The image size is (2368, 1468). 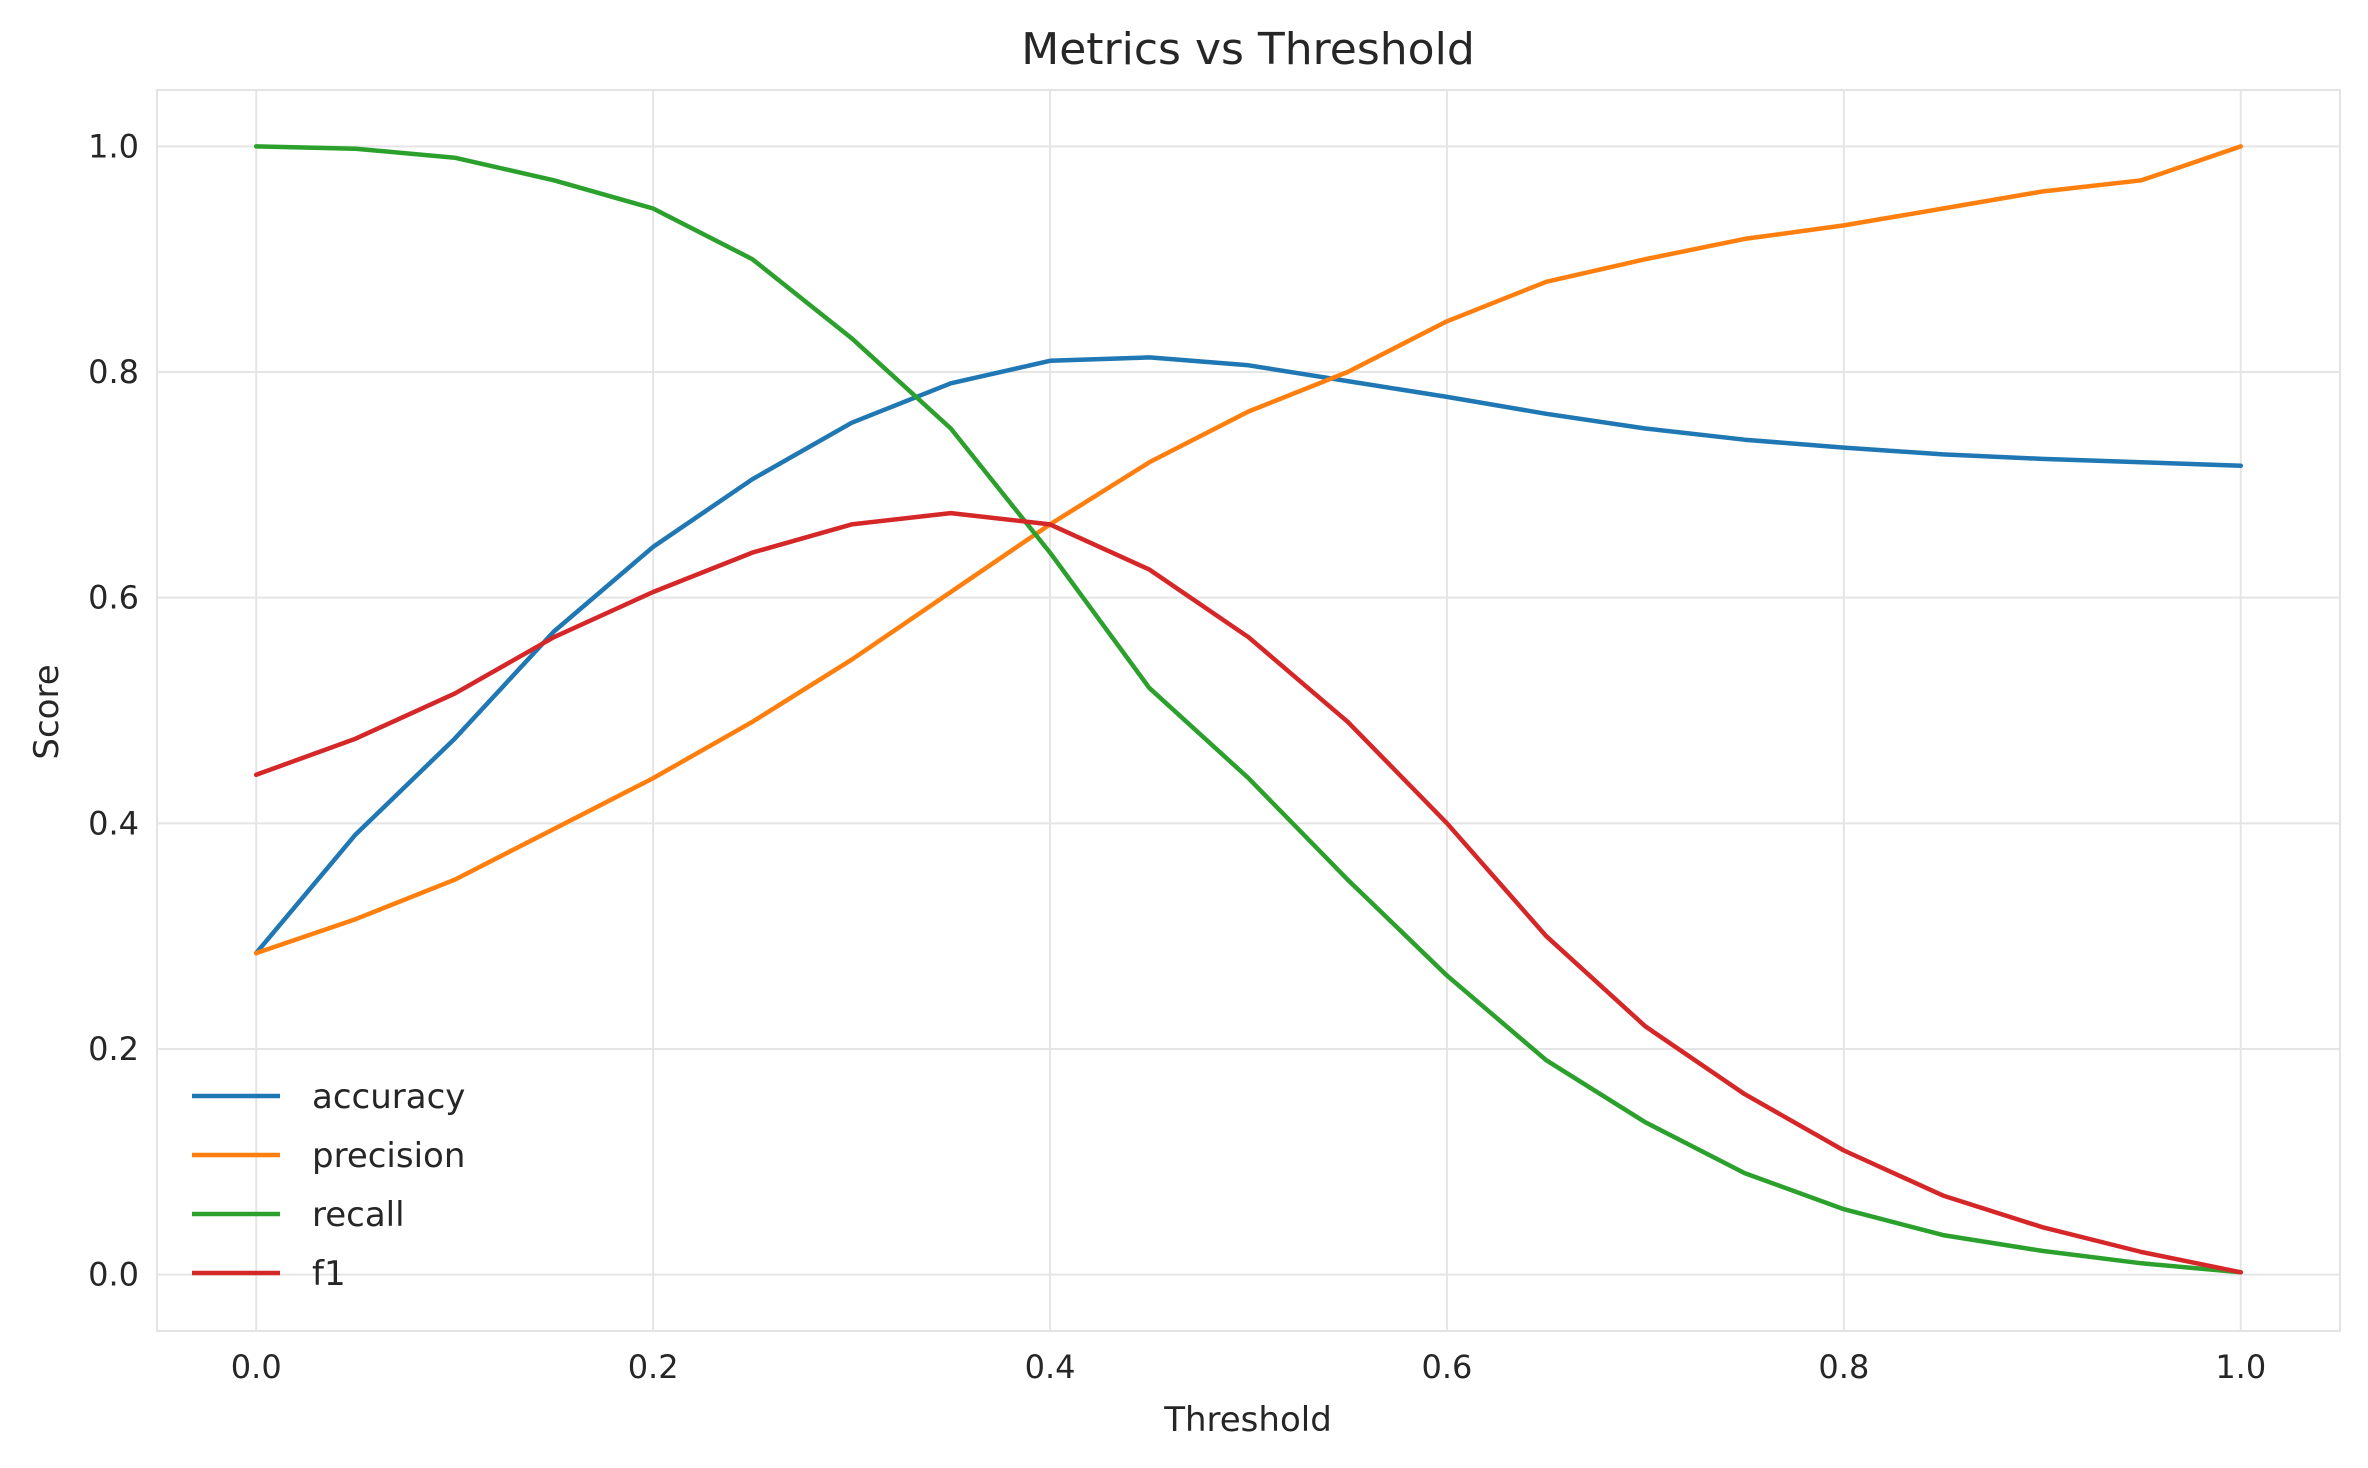 What do you see at coordinates (113, 372) in the screenshot?
I see `y-tick-label: 0.8` at bounding box center [113, 372].